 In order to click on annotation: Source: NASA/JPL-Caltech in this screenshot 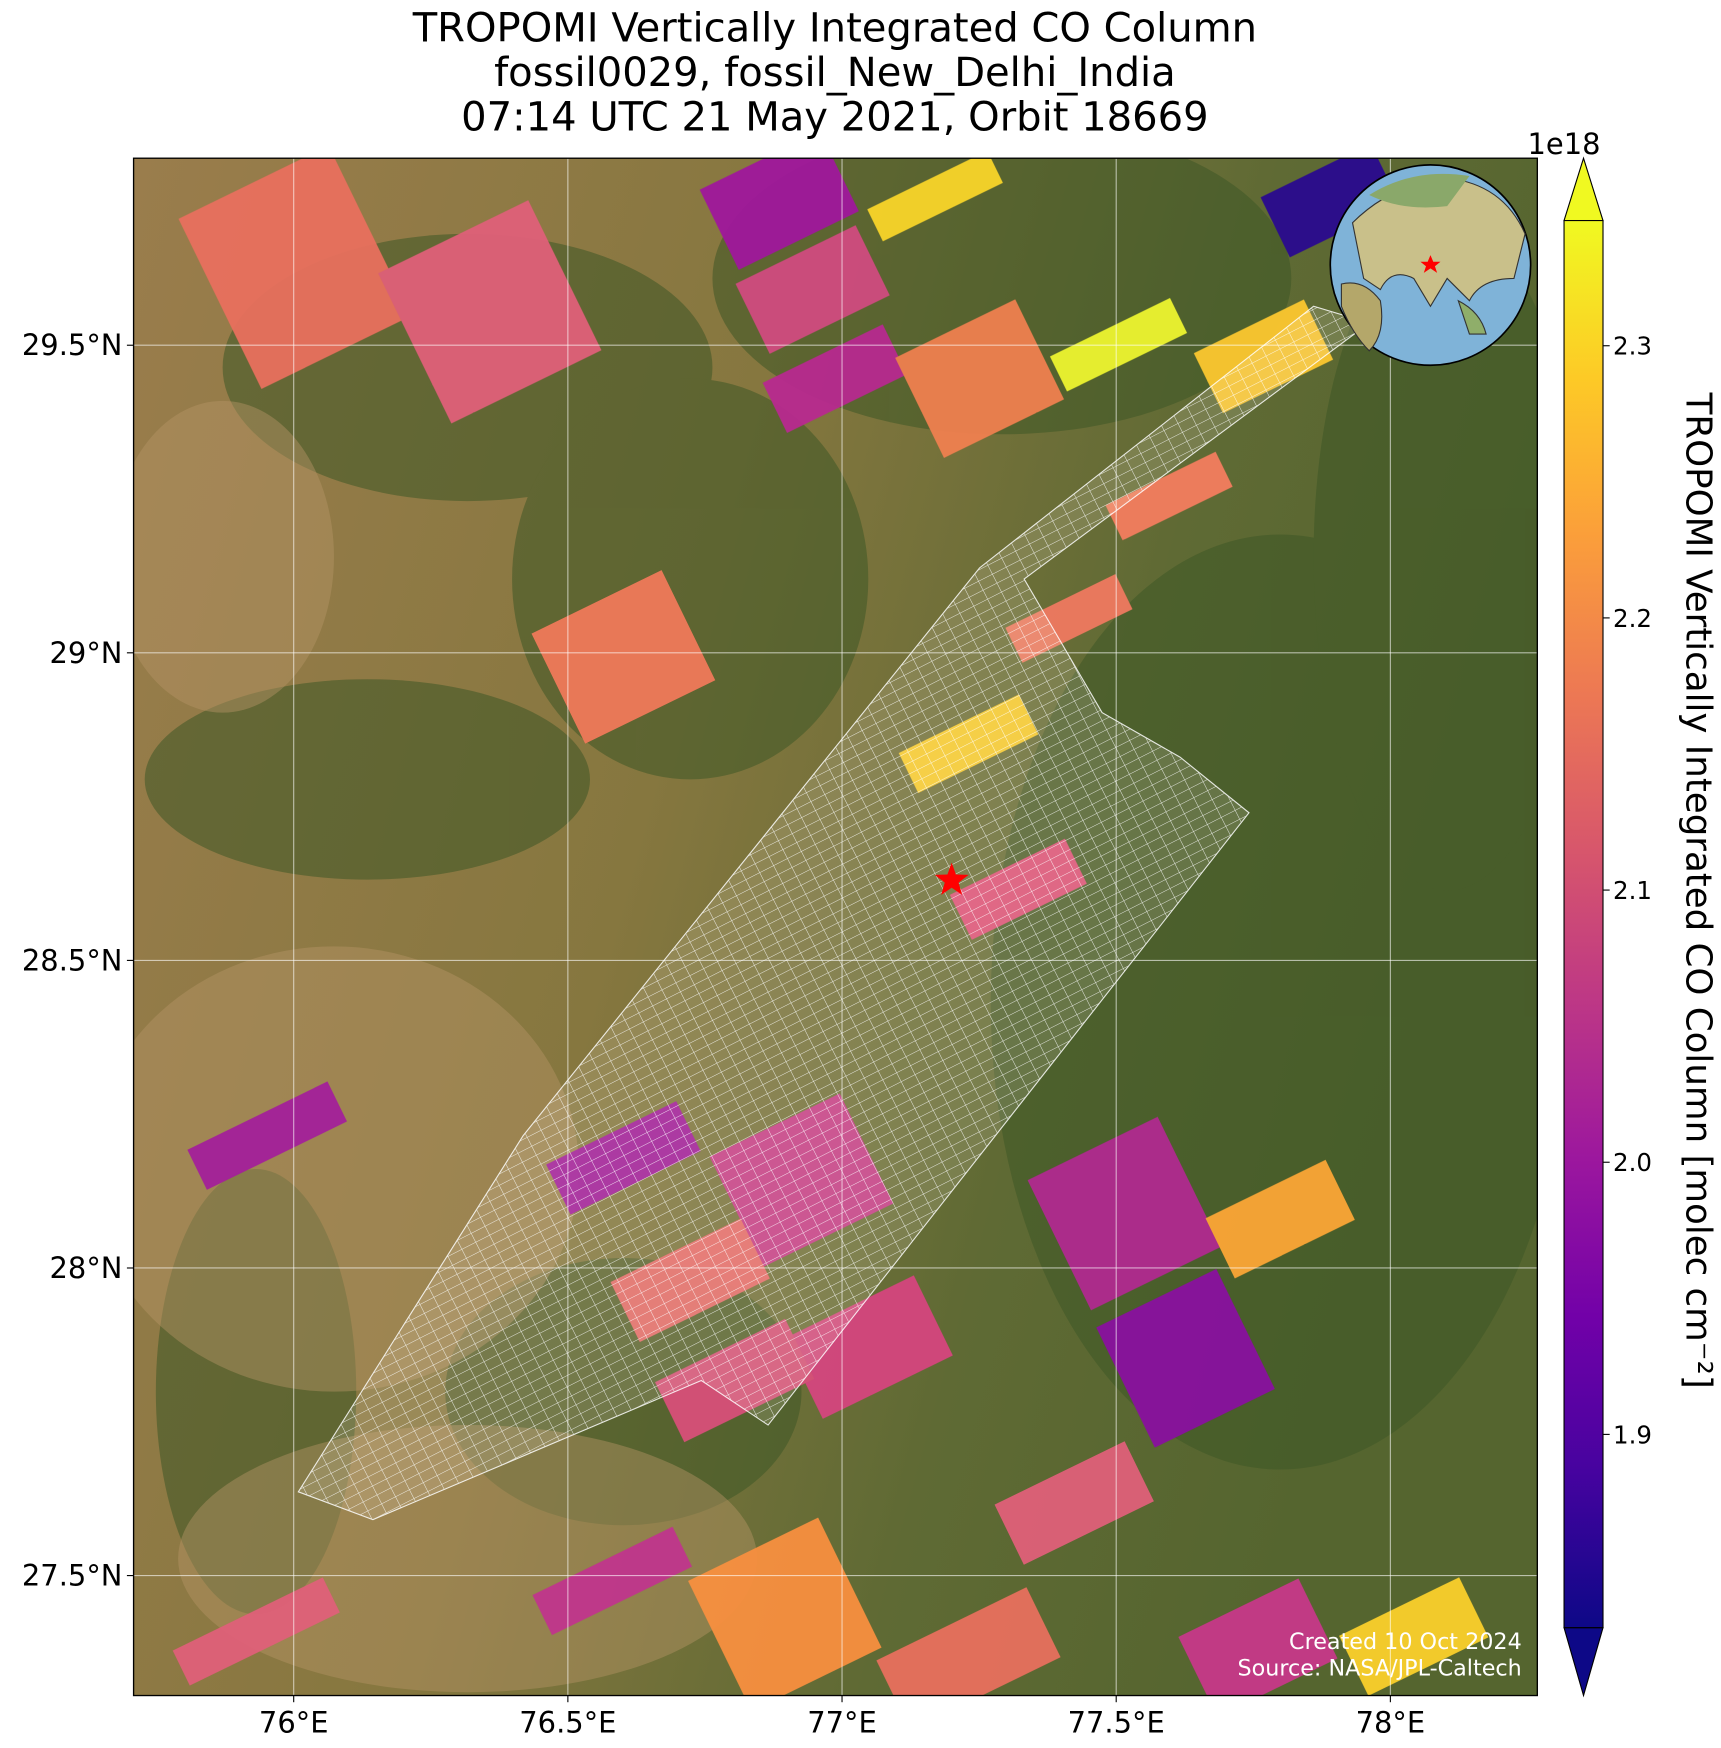, I will do `click(1380, 1669)`.